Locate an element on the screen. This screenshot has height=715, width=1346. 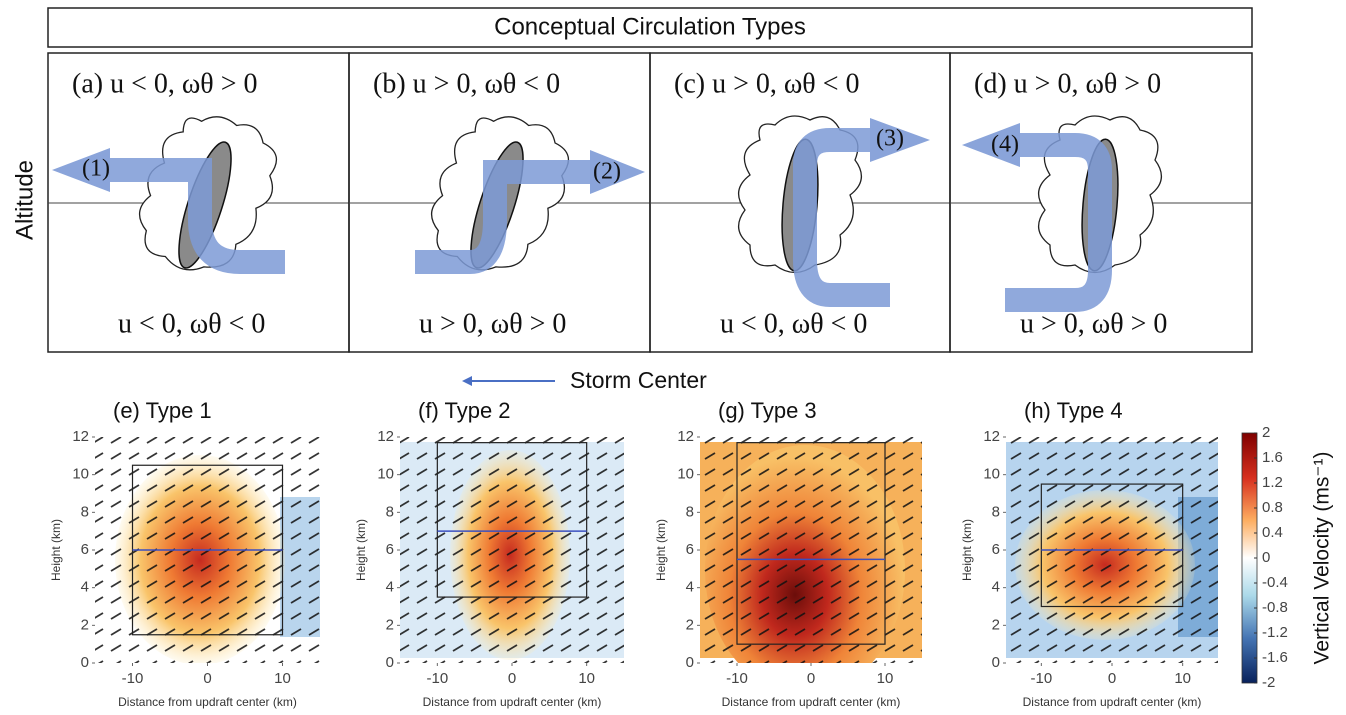
colorbar-tick-label: -0.8 is located at coordinates (1275, 607).